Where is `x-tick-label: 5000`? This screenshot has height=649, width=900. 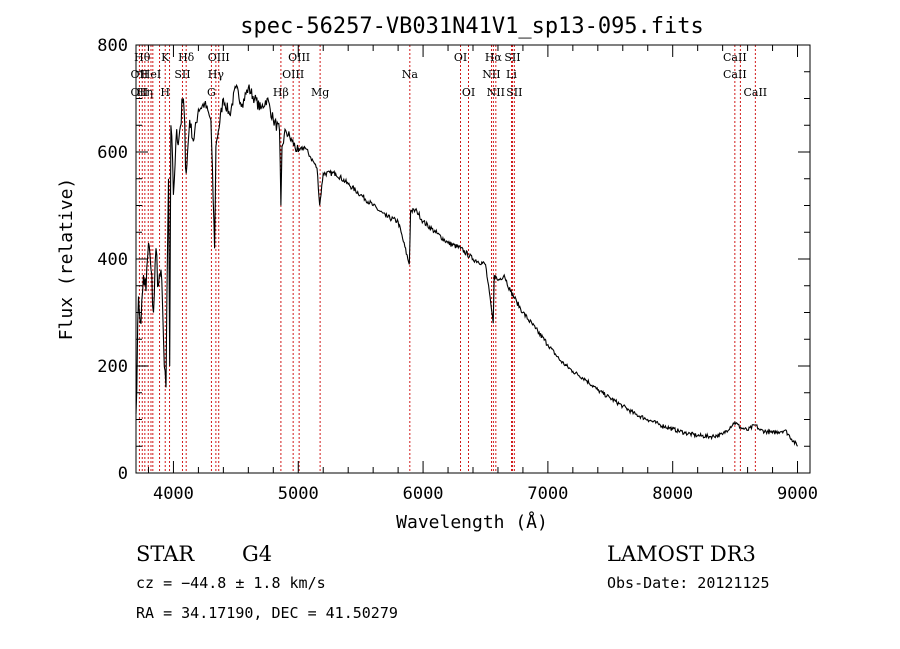
x-tick-label: 5000 is located at coordinates (298, 494).